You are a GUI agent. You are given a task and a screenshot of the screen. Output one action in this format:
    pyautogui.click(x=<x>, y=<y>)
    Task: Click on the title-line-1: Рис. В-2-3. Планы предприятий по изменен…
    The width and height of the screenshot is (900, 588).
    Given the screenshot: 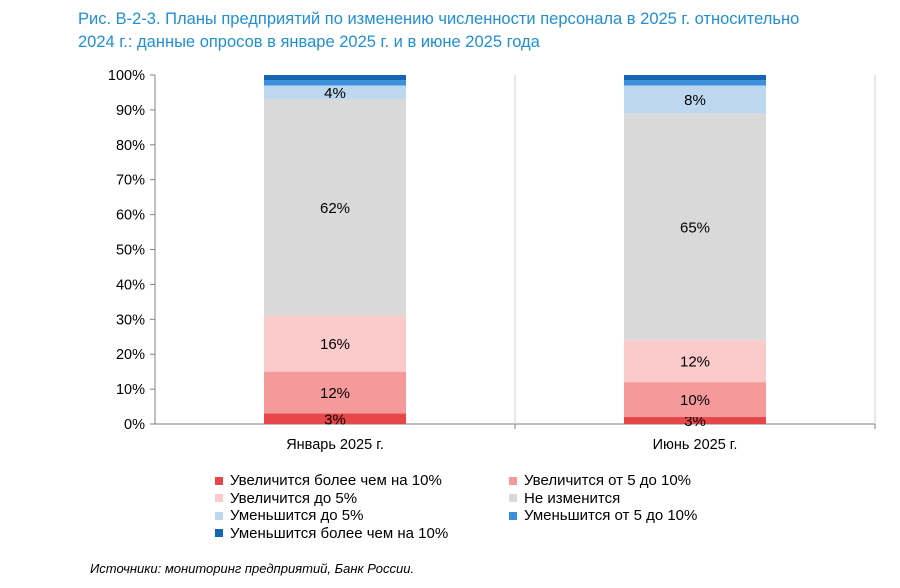 What is the action you would take?
    pyautogui.click(x=439, y=19)
    